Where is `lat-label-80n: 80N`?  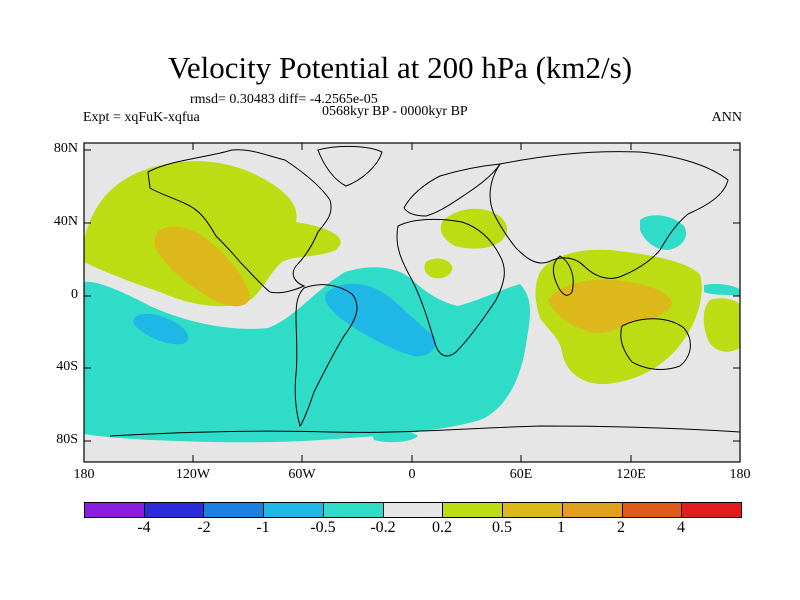 lat-label-80n: 80N is located at coordinates (65, 148).